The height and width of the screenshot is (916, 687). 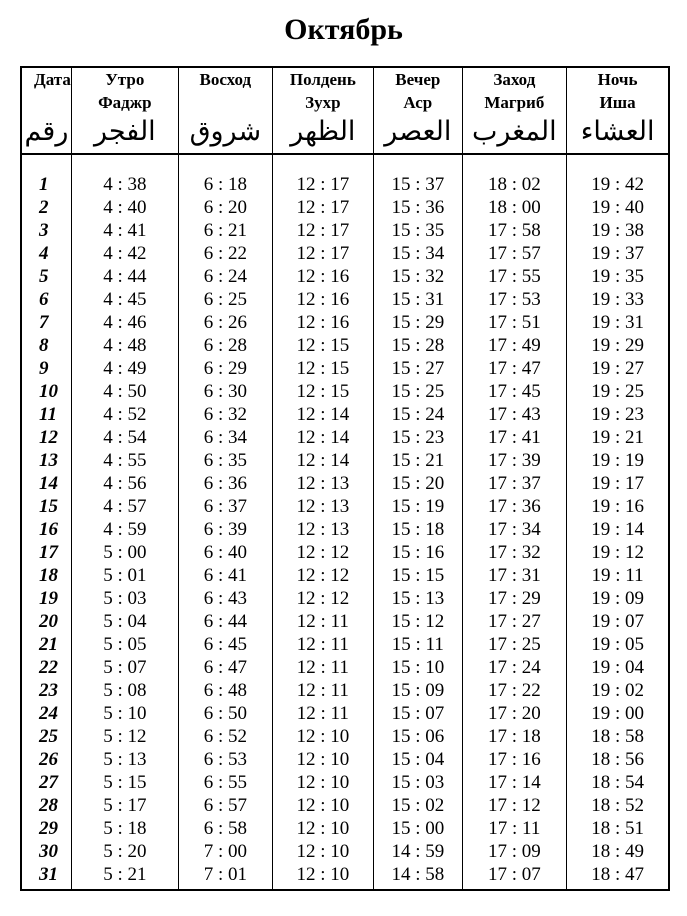 I want to click on sunrise-time-cell: 6 : 29, so click(x=225, y=368).